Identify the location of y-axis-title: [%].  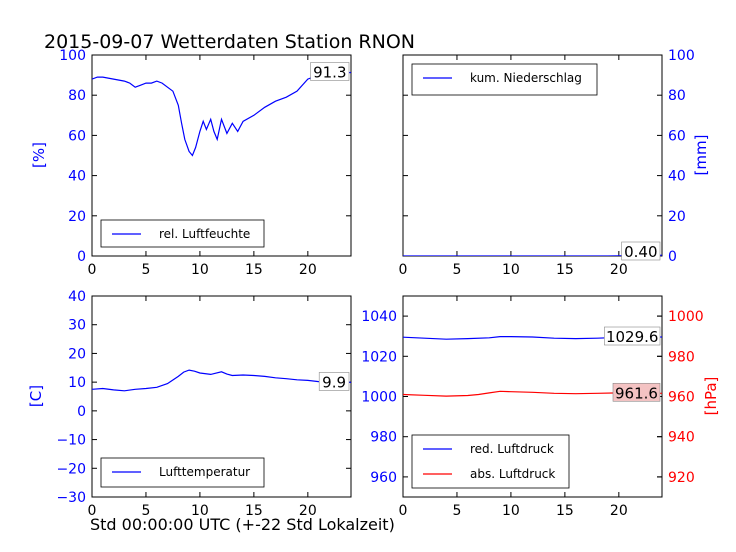
(39, 155).